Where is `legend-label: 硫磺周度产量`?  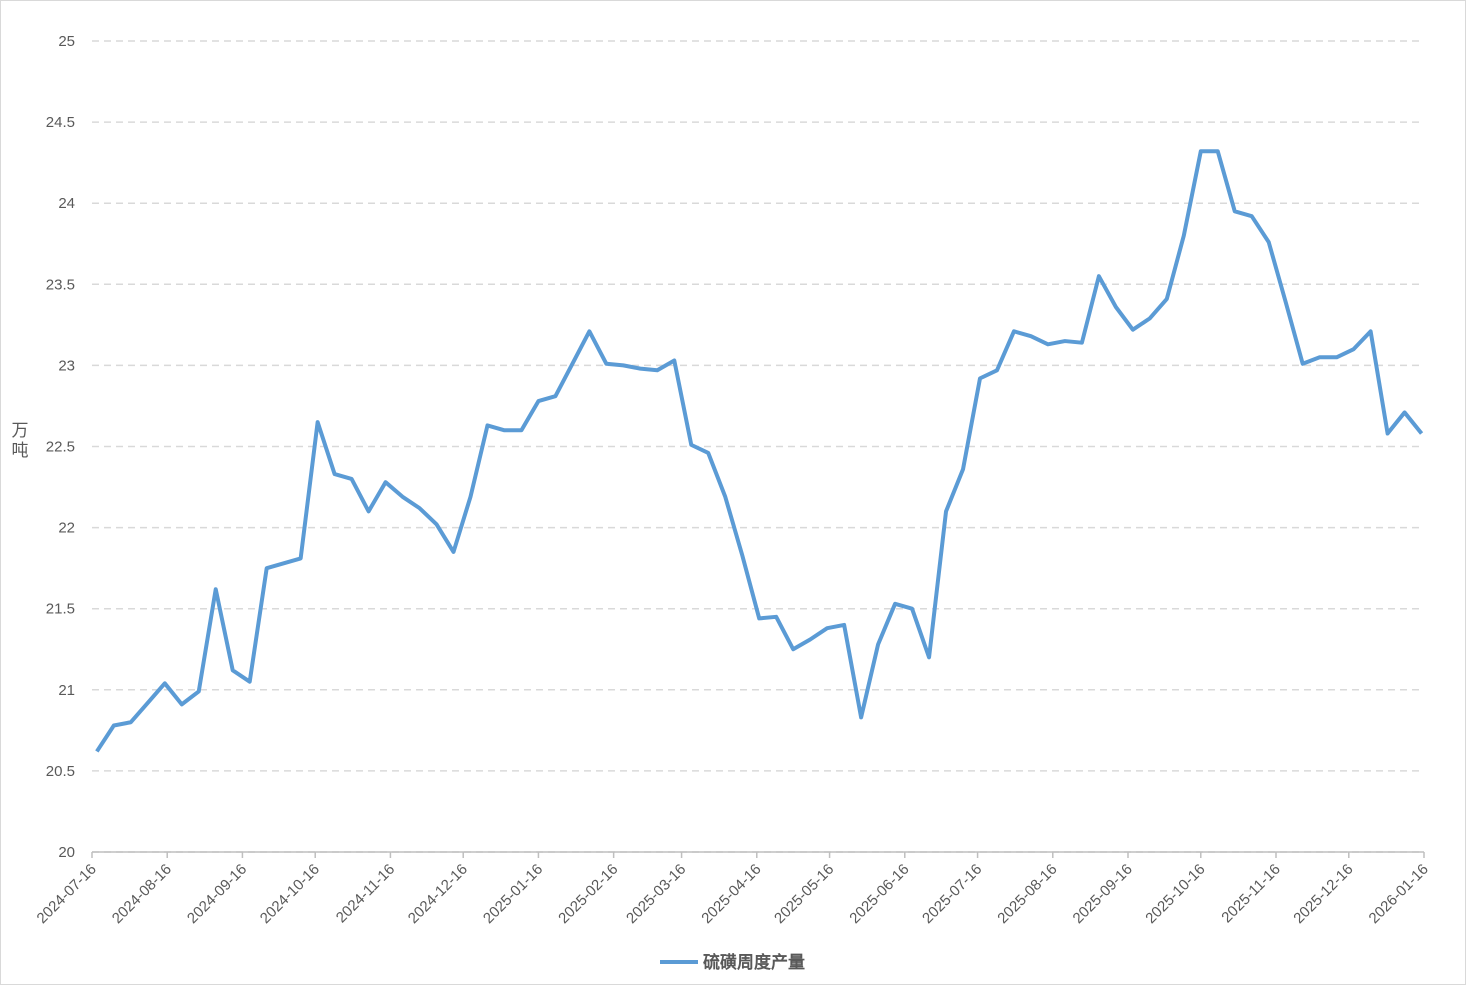 legend-label: 硫磺周度产量 is located at coordinates (754, 962).